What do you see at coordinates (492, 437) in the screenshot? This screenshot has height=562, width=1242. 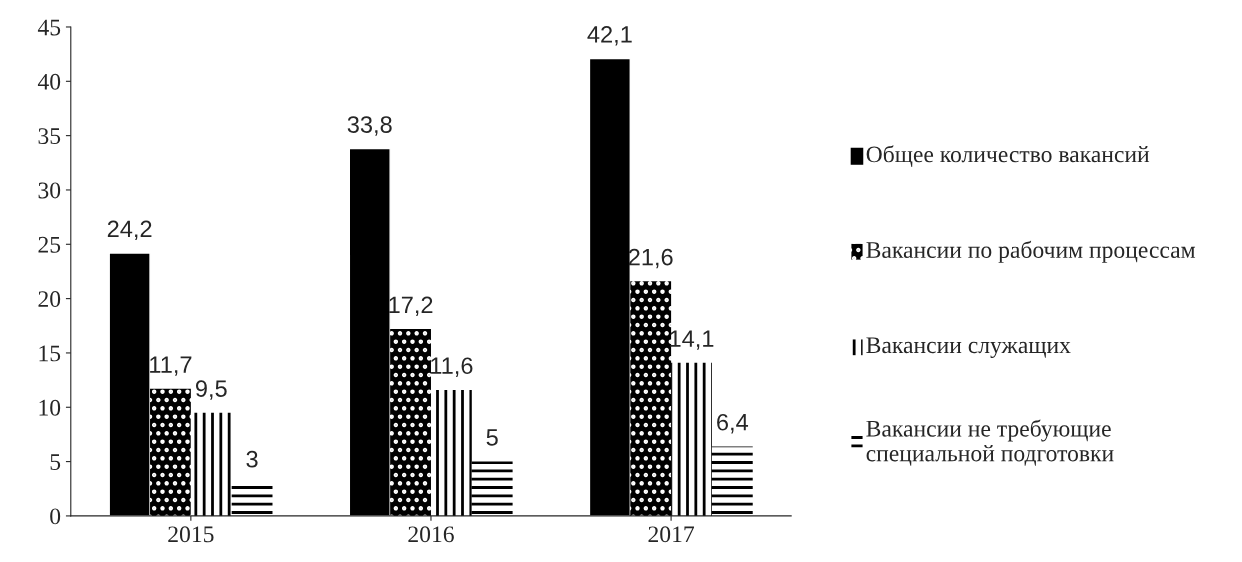 I see `data-label: 5` at bounding box center [492, 437].